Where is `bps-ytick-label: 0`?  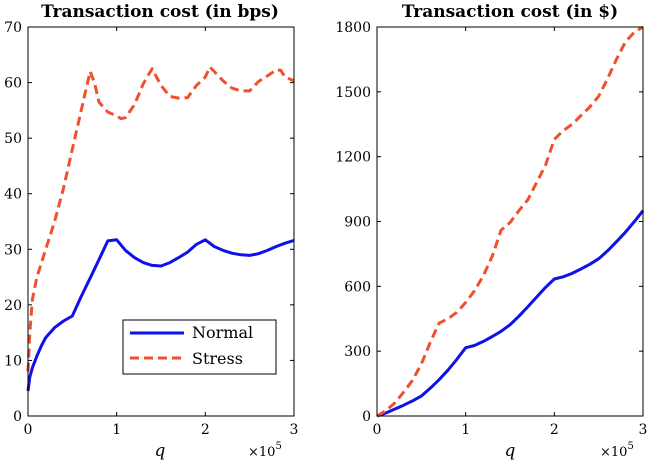
bps-ytick-label: 0 is located at coordinates (17, 417).